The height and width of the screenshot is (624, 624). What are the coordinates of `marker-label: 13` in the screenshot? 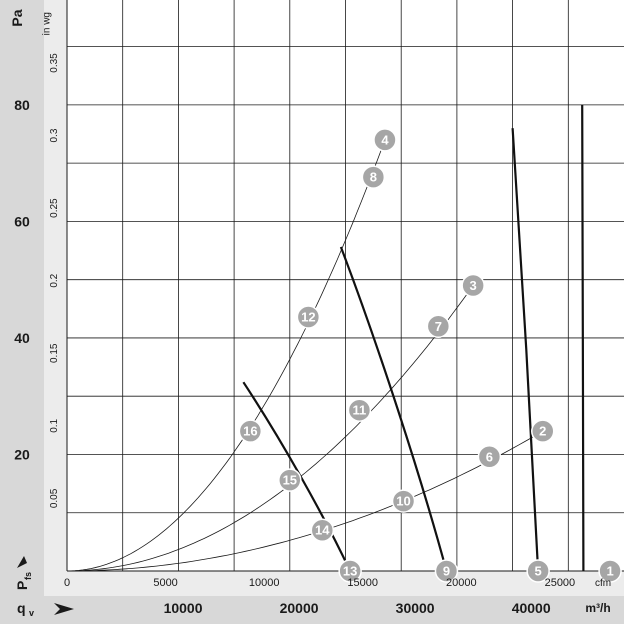 It's located at (350, 571).